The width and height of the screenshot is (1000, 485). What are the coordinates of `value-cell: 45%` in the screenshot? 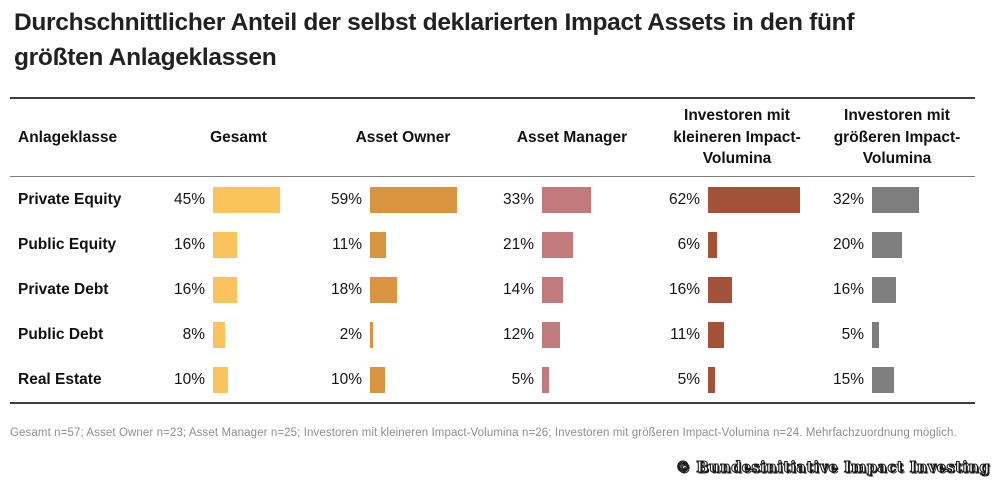 It's located at (238, 199).